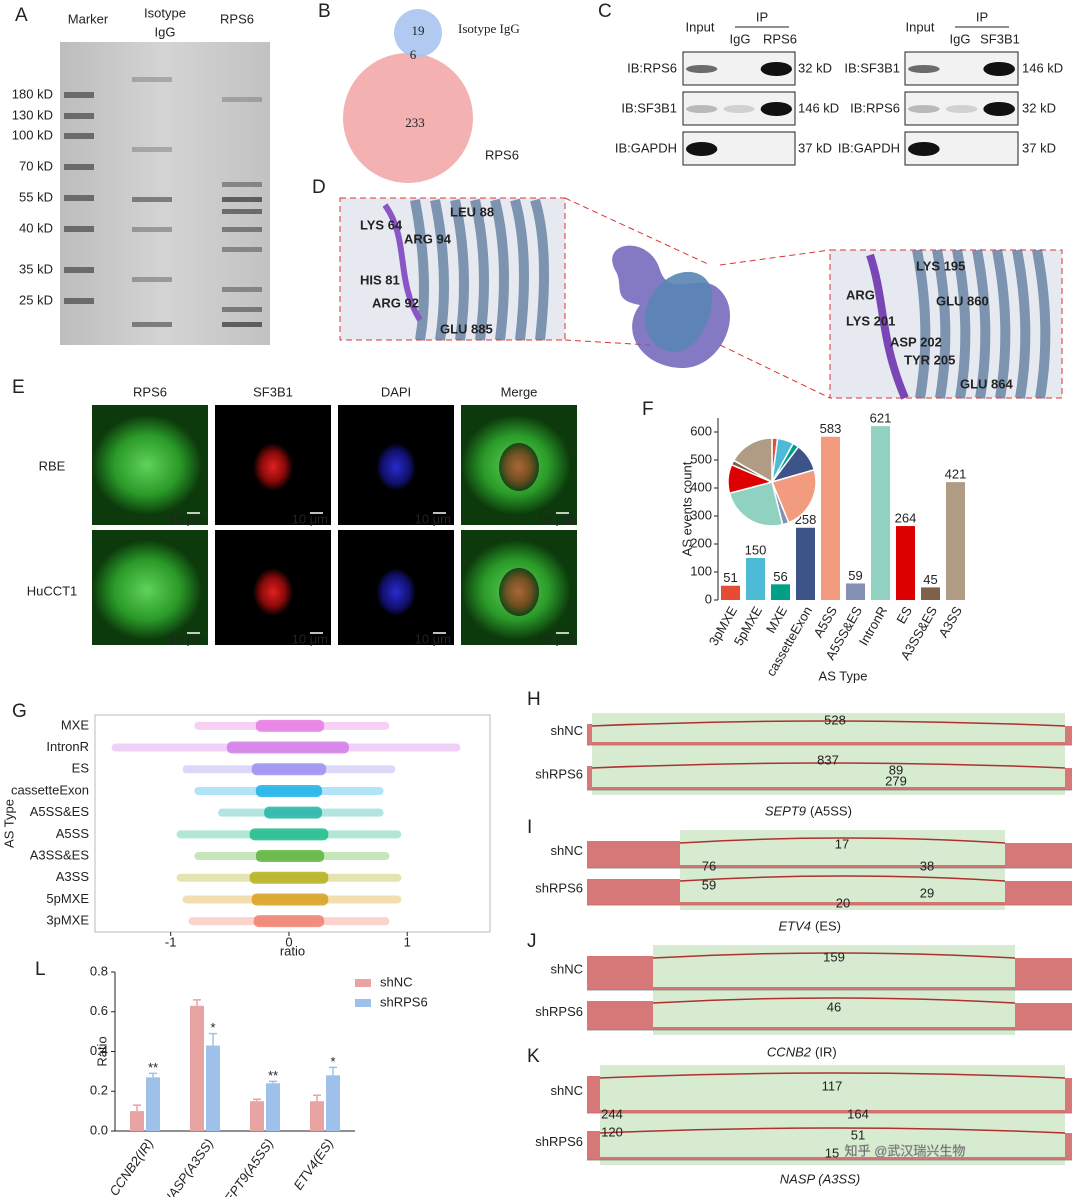 This screenshot has height=1197, width=1080. I want to click on junction-count: 279, so click(896, 780).